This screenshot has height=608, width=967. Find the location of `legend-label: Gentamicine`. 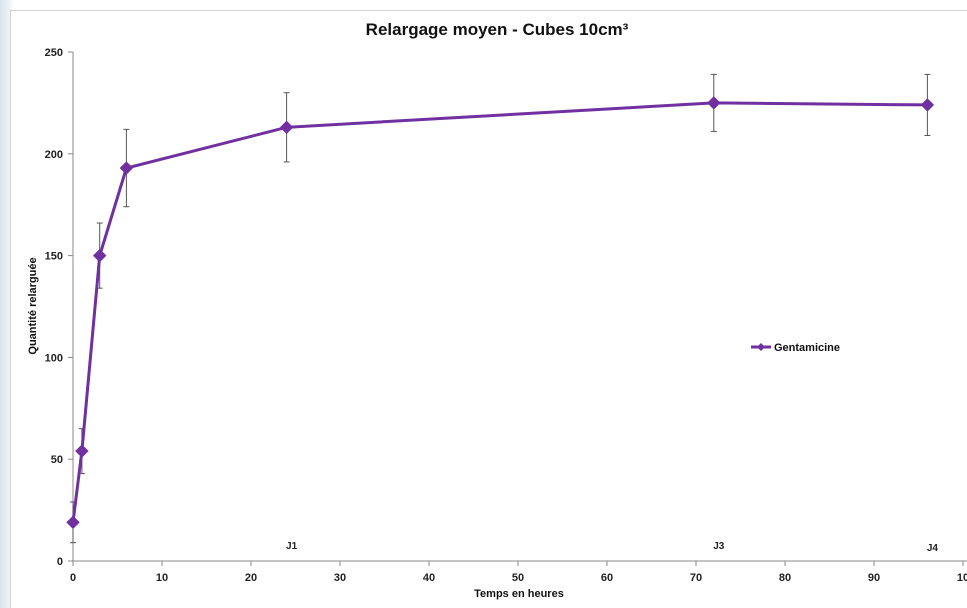

legend-label: Gentamicine is located at coordinates (807, 348).